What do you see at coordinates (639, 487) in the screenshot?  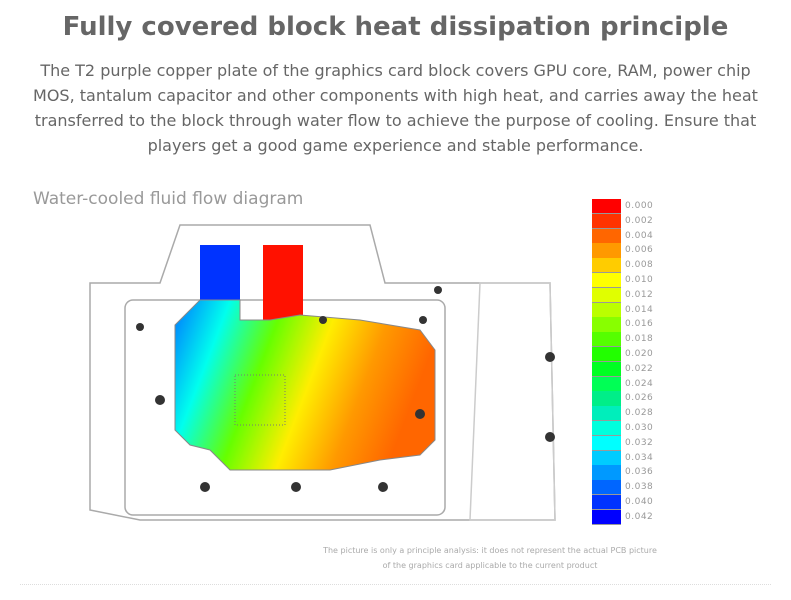 I see `legend-label: 0.038` at bounding box center [639, 487].